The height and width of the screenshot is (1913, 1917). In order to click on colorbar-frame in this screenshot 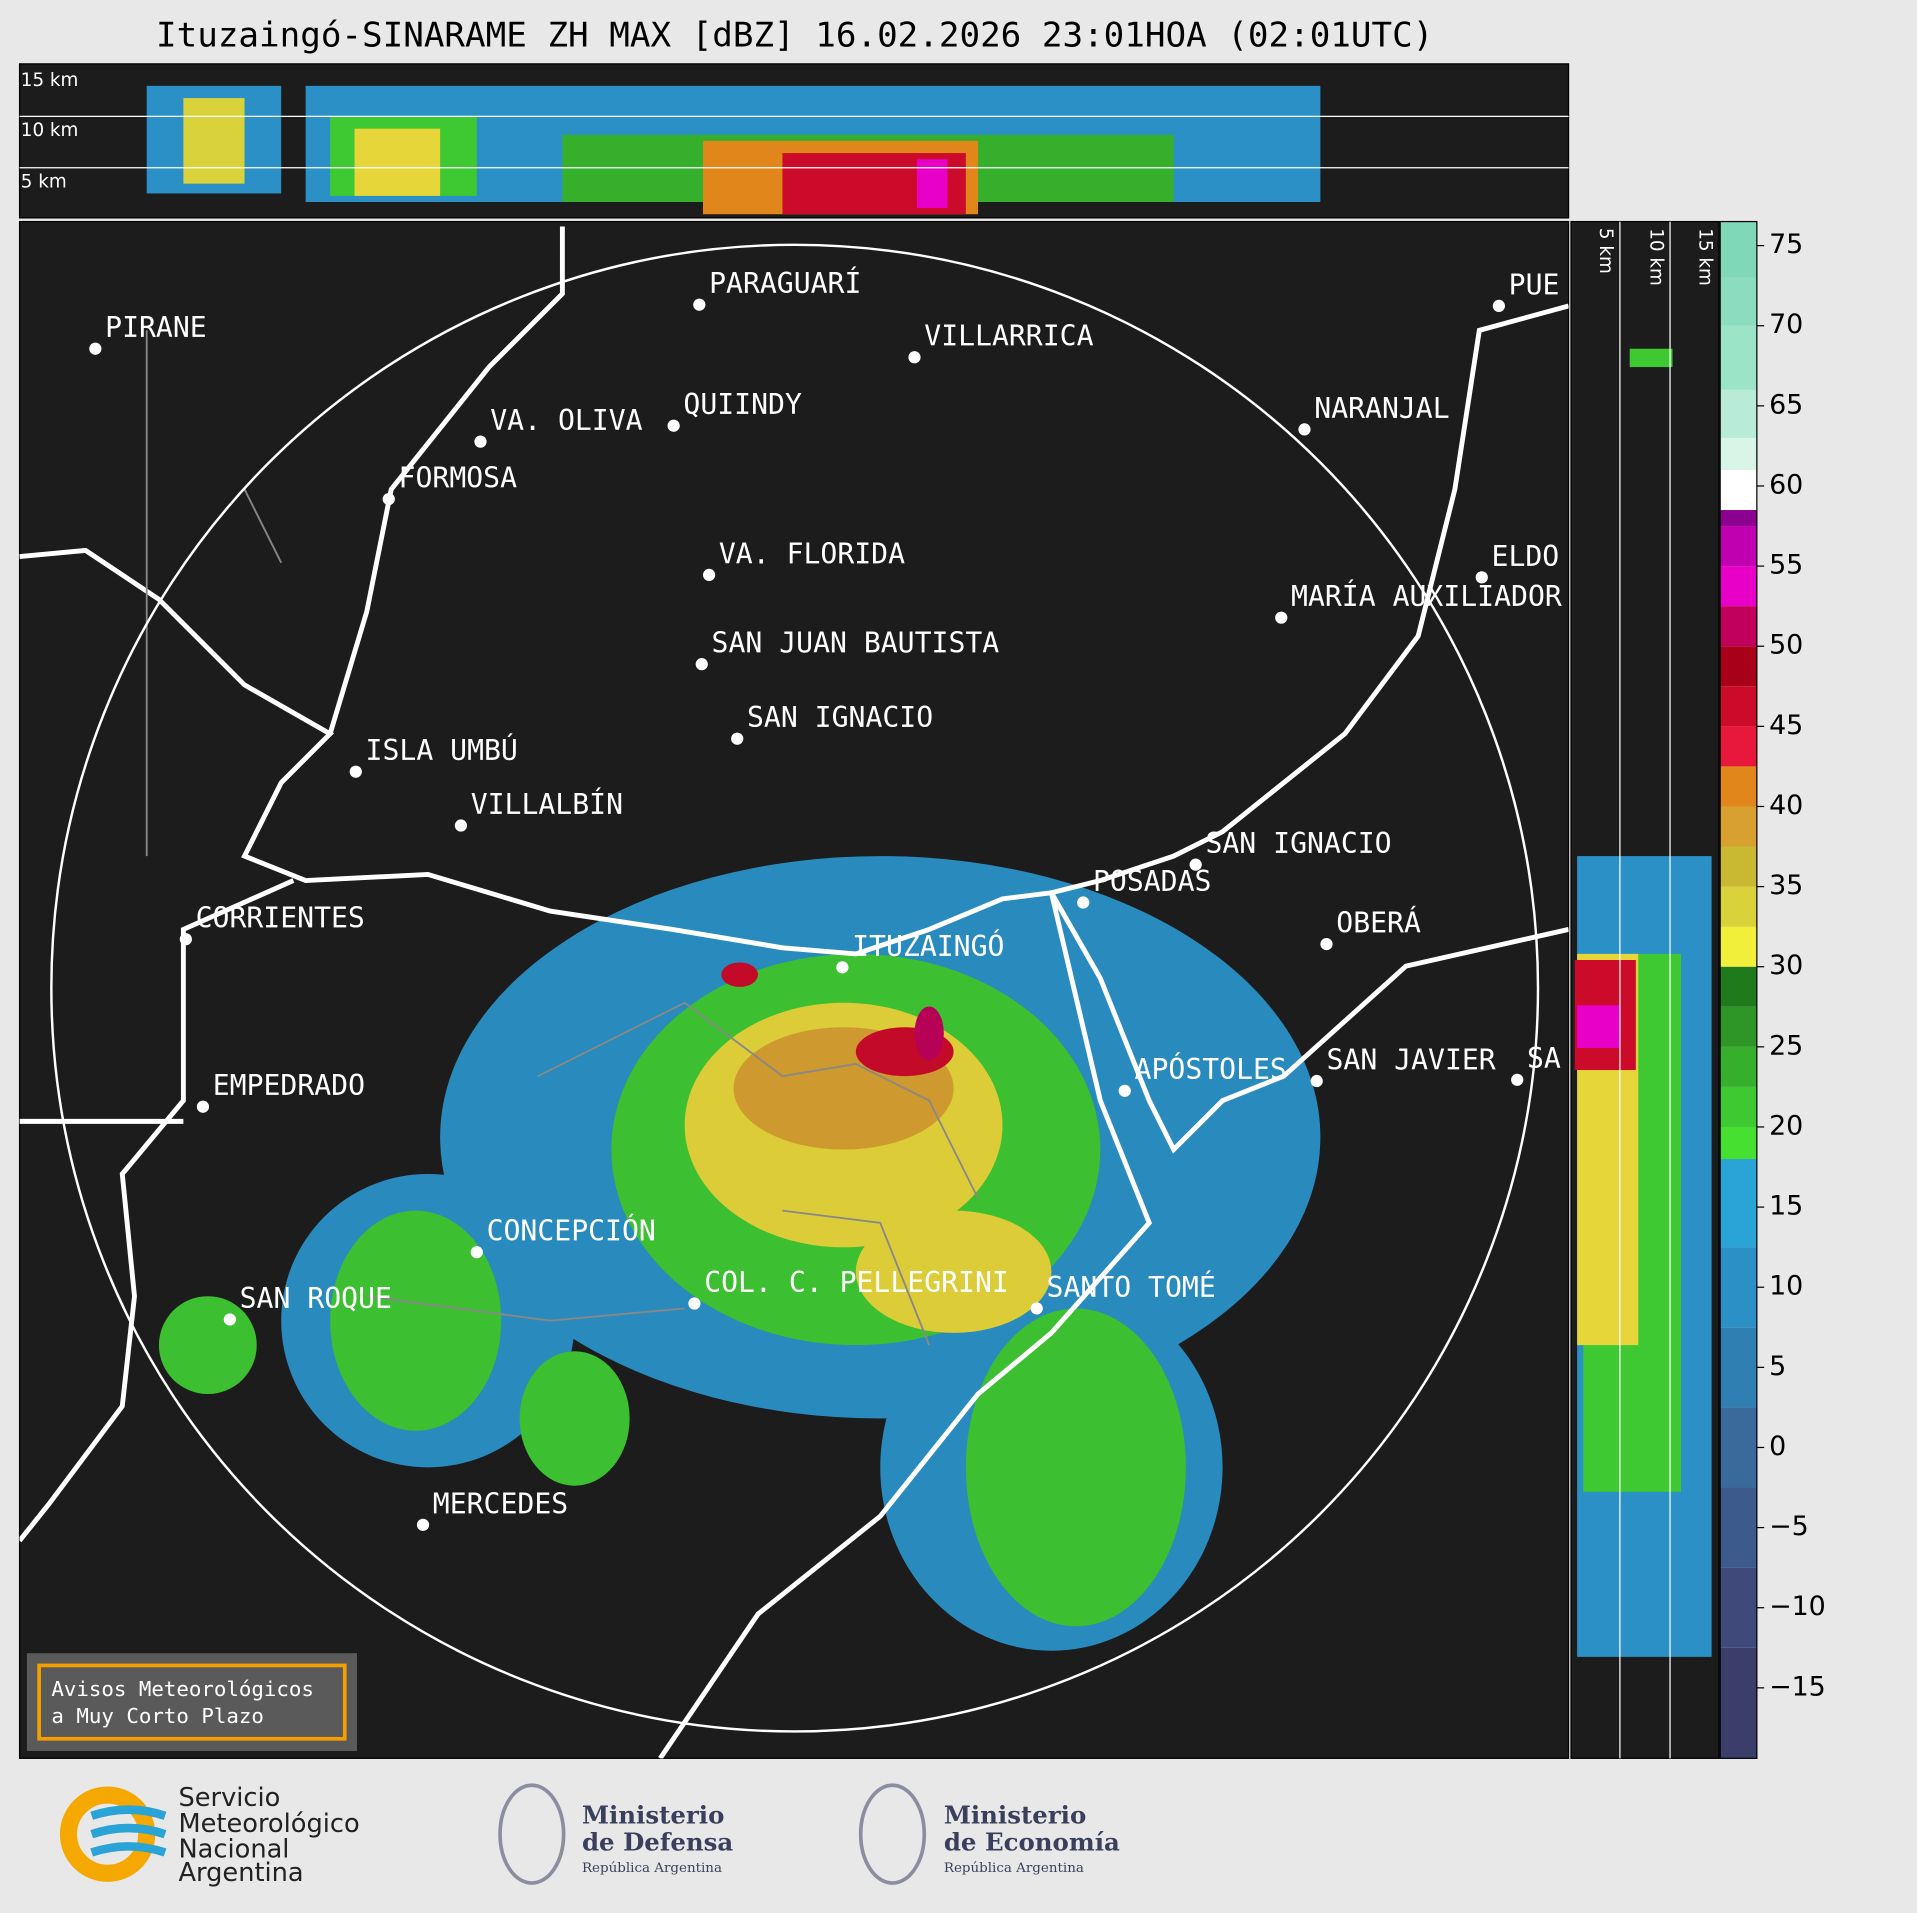, I will do `click(1738, 989)`.